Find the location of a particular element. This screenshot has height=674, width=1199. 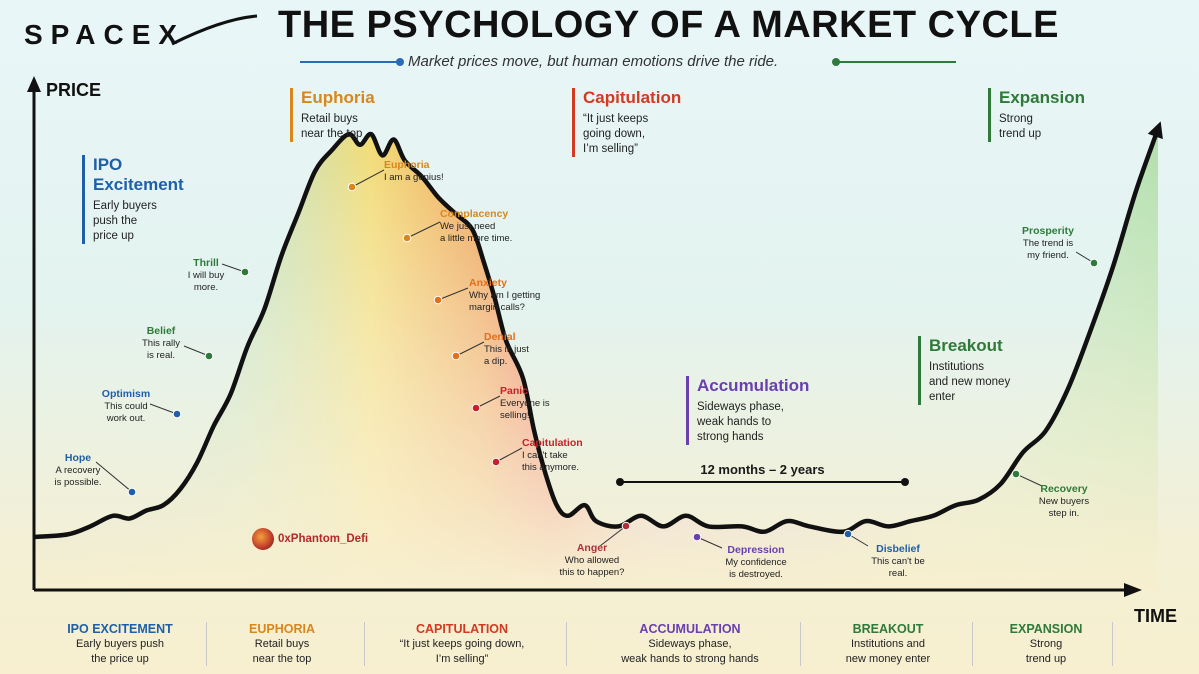

emotion-anxiety: Anxiety Why am I getting margin calls? is located at coordinates (514, 295).